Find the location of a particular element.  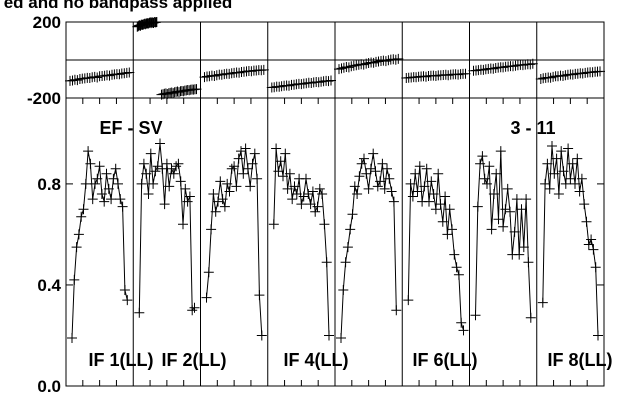

amplitude-series-line is located at coordinates (234, 242).